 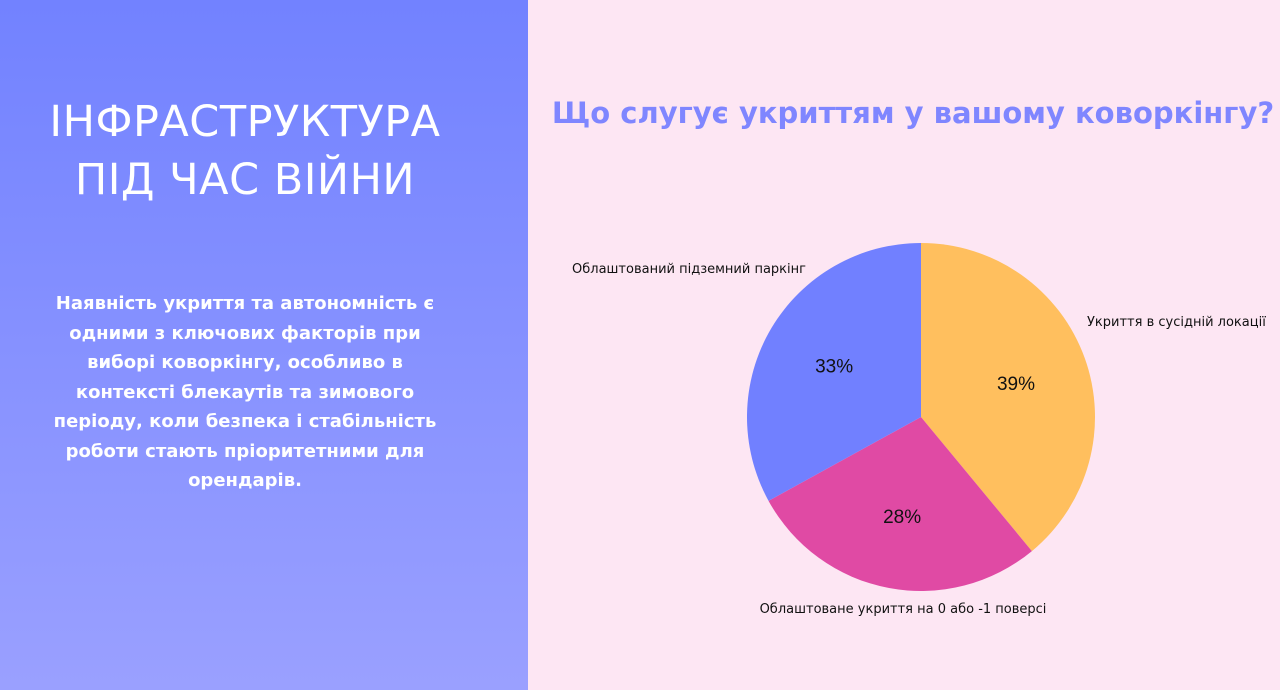 I want to click on slice-percent-label-1: 39%, so click(x=1016, y=384).